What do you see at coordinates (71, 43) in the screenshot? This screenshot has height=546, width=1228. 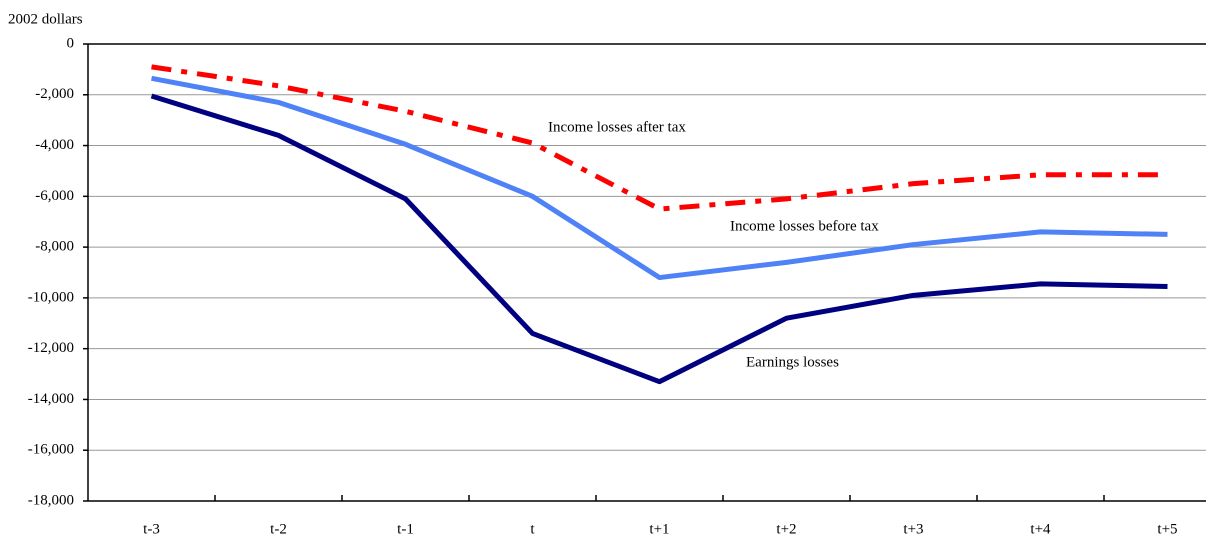 I see `y-tick-label: 0` at bounding box center [71, 43].